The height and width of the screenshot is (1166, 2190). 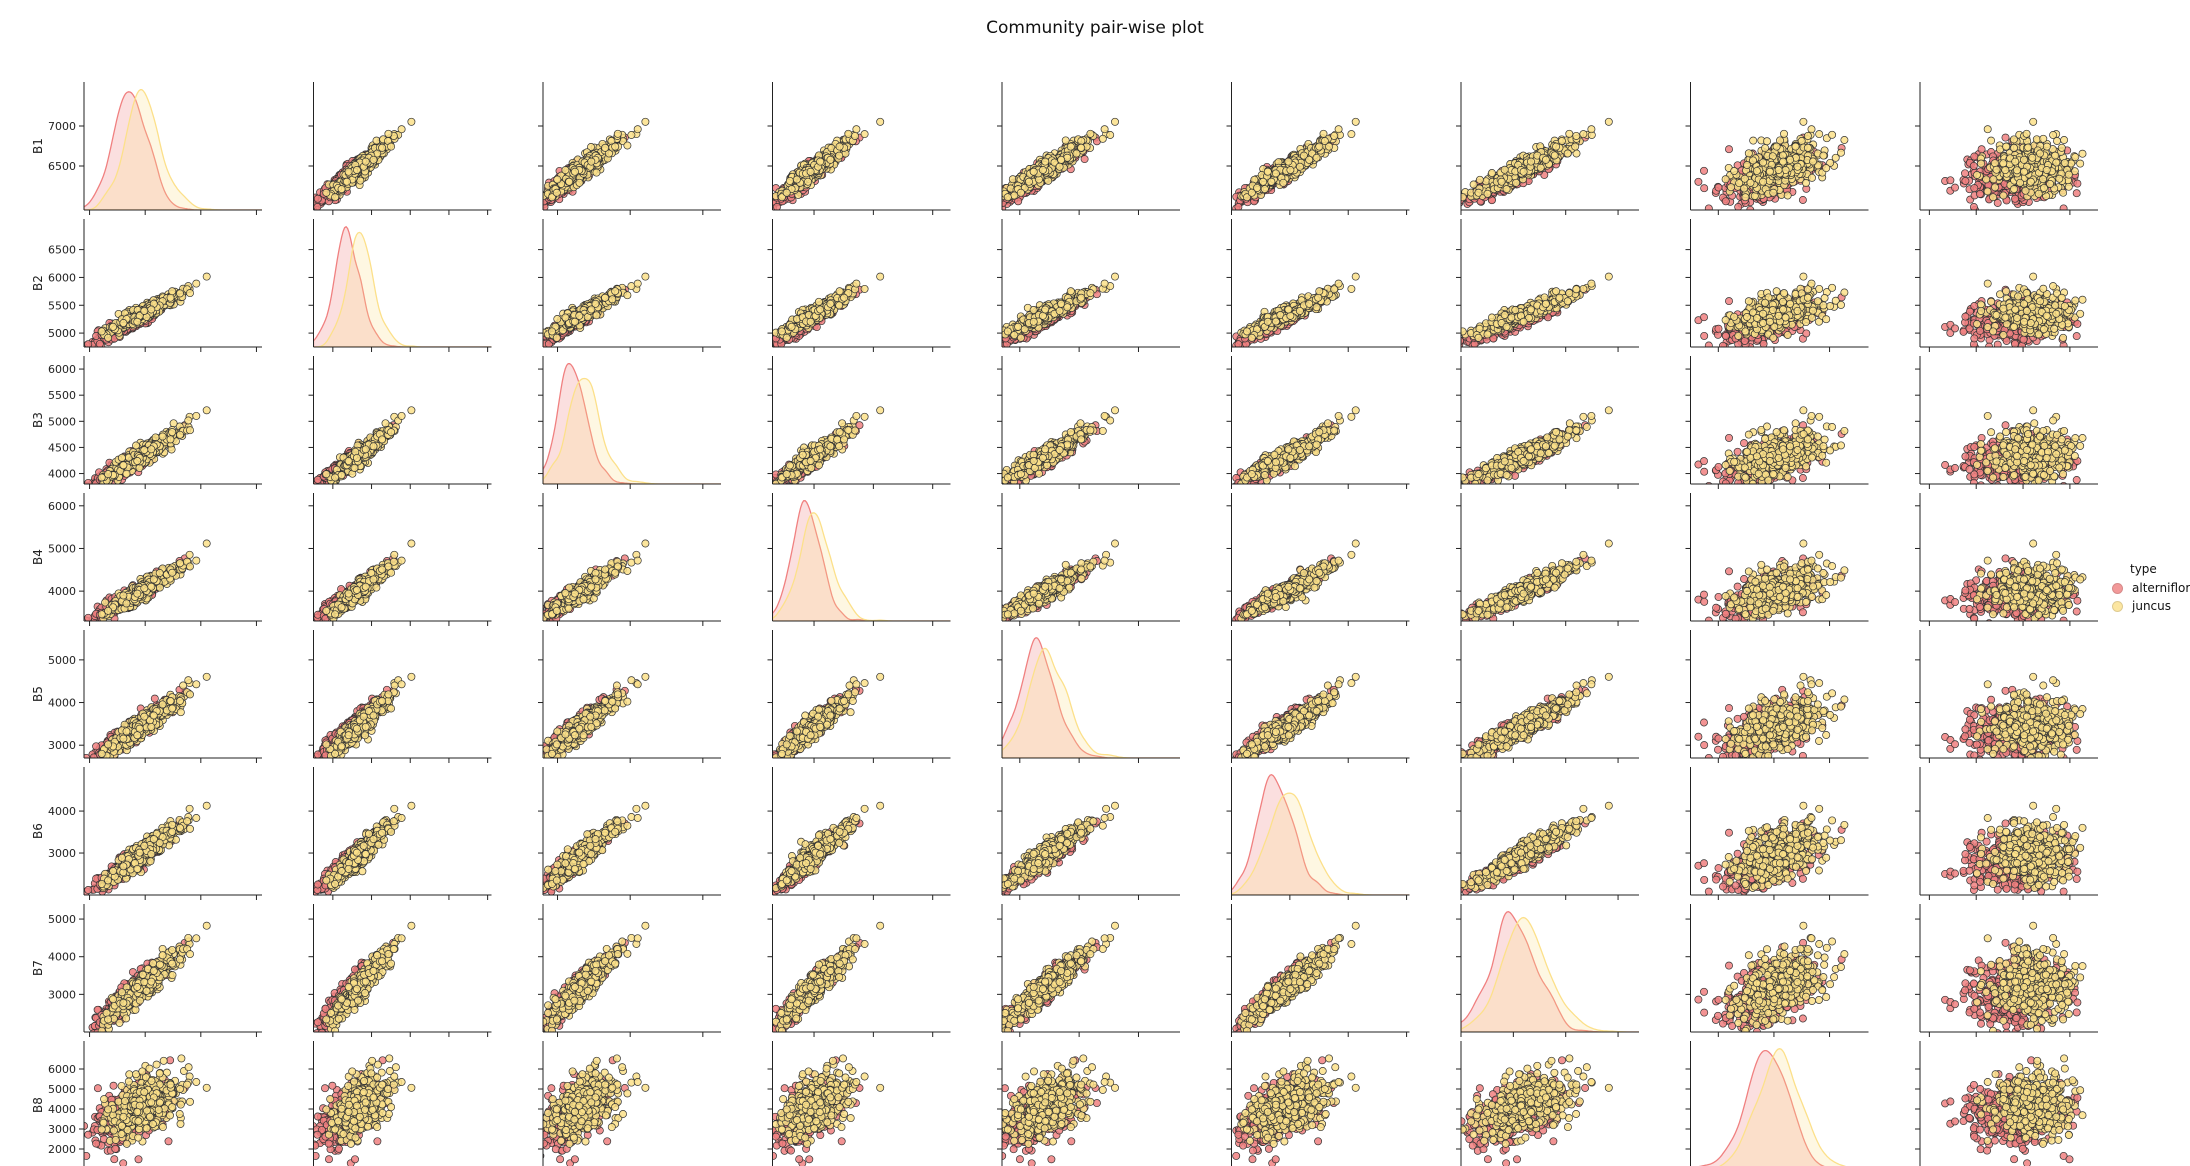 I want to click on y-tick-label: 6500, so click(x=62, y=166).